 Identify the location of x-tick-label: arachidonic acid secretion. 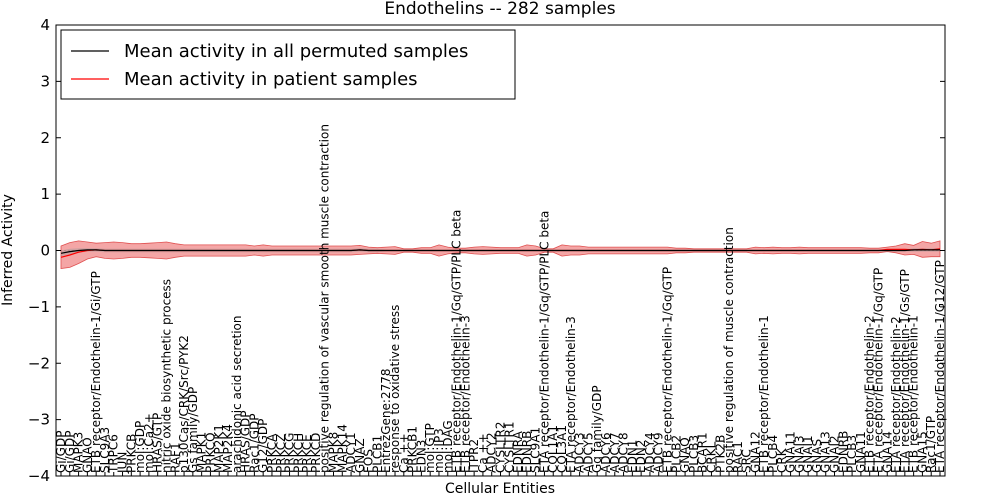
(237, 394).